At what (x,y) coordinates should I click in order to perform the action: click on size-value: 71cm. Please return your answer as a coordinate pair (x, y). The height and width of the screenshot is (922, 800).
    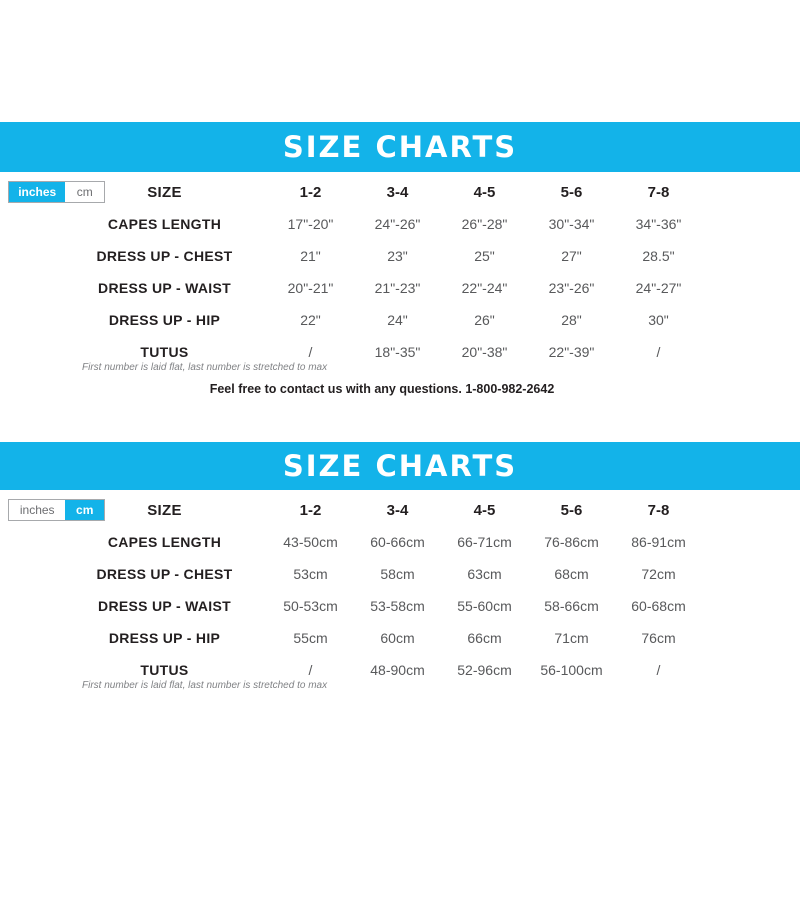
    Looking at the image, I should click on (571, 638).